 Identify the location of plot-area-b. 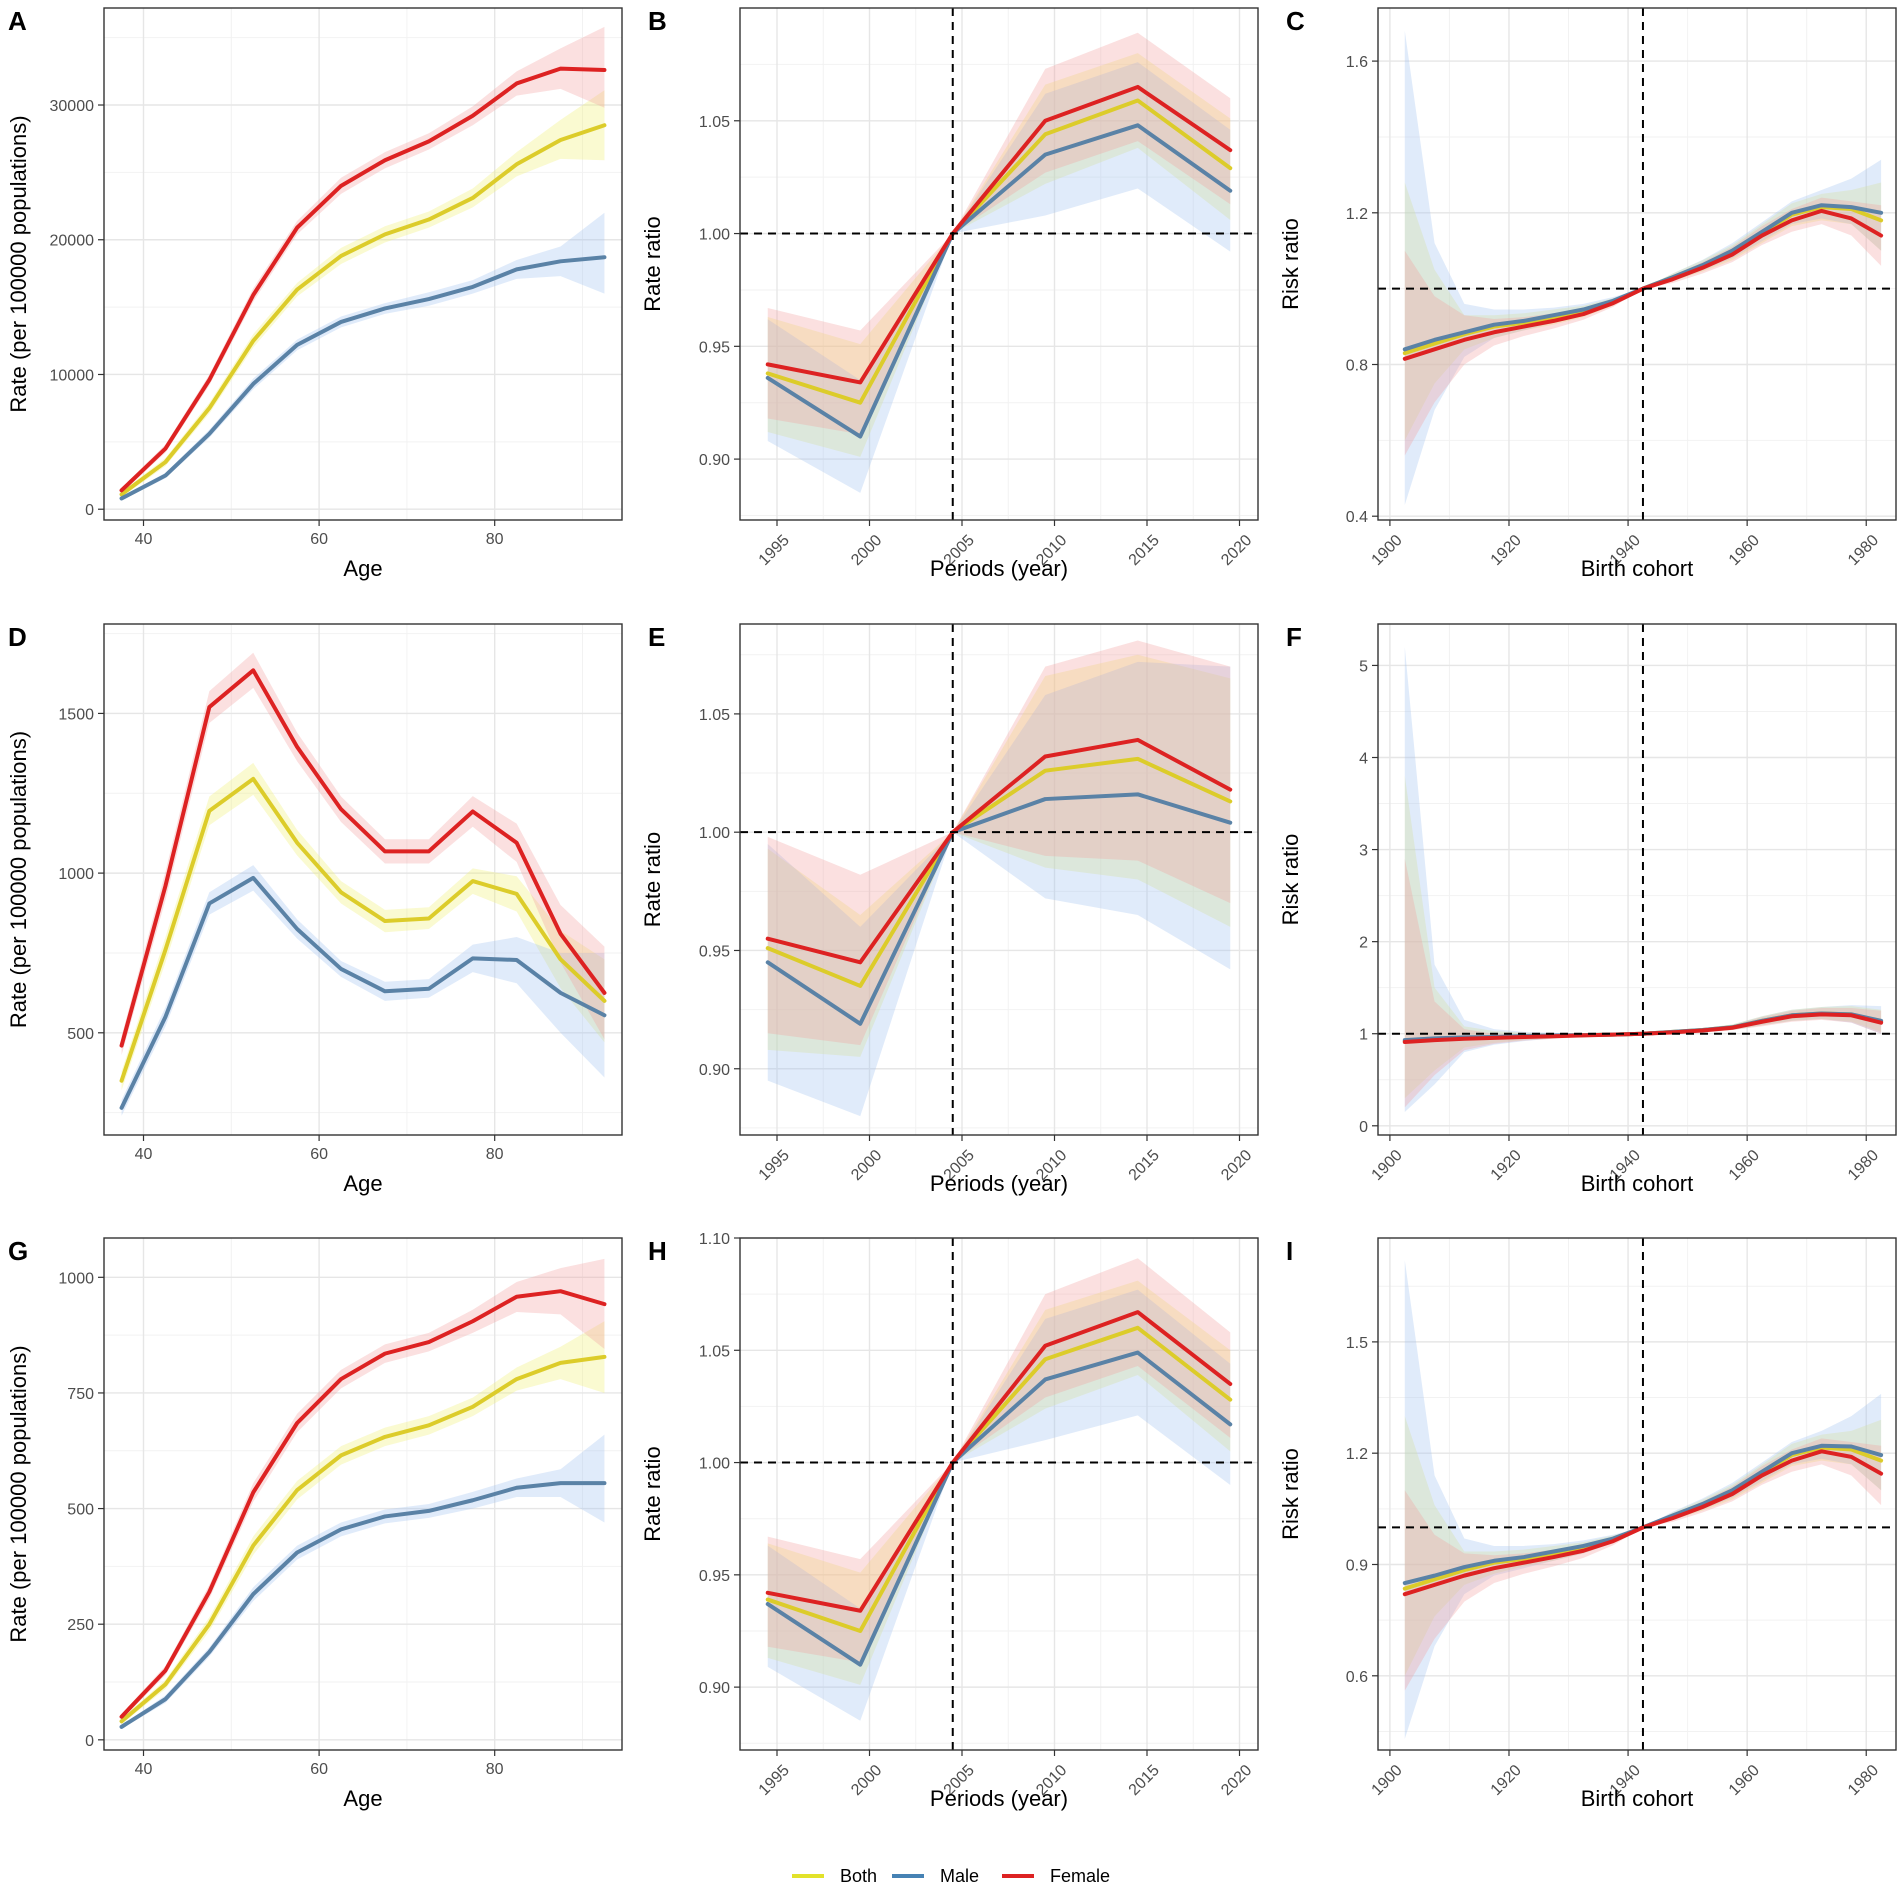
(999, 262).